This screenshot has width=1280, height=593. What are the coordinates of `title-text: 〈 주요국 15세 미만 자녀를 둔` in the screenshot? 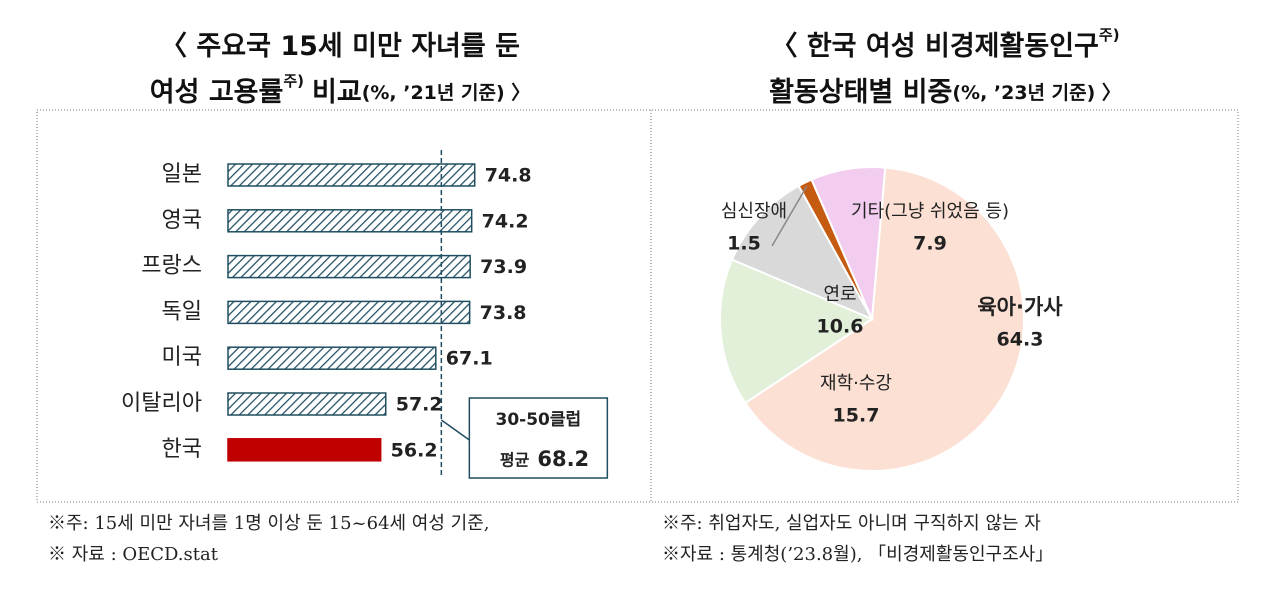 It's located at (340, 46).